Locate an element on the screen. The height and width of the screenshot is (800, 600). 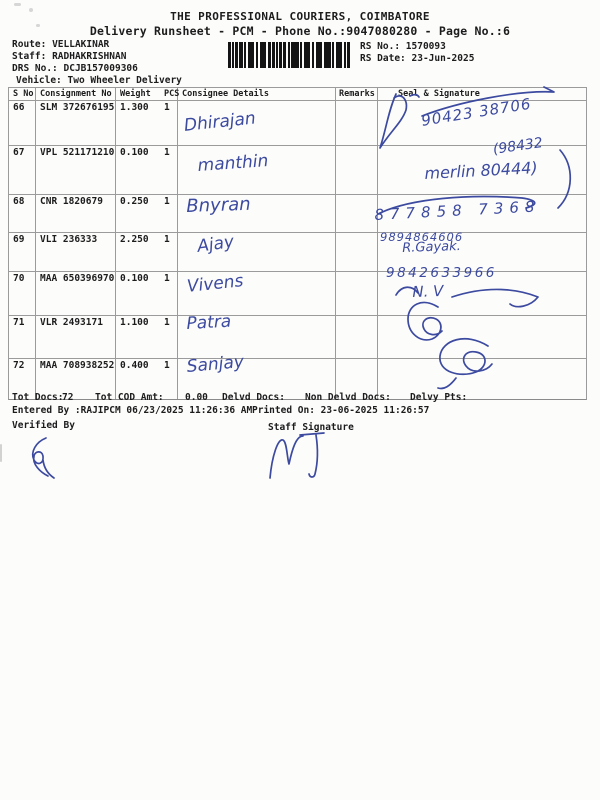
col-header-consignee: Consignee Details is located at coordinates (257, 94).